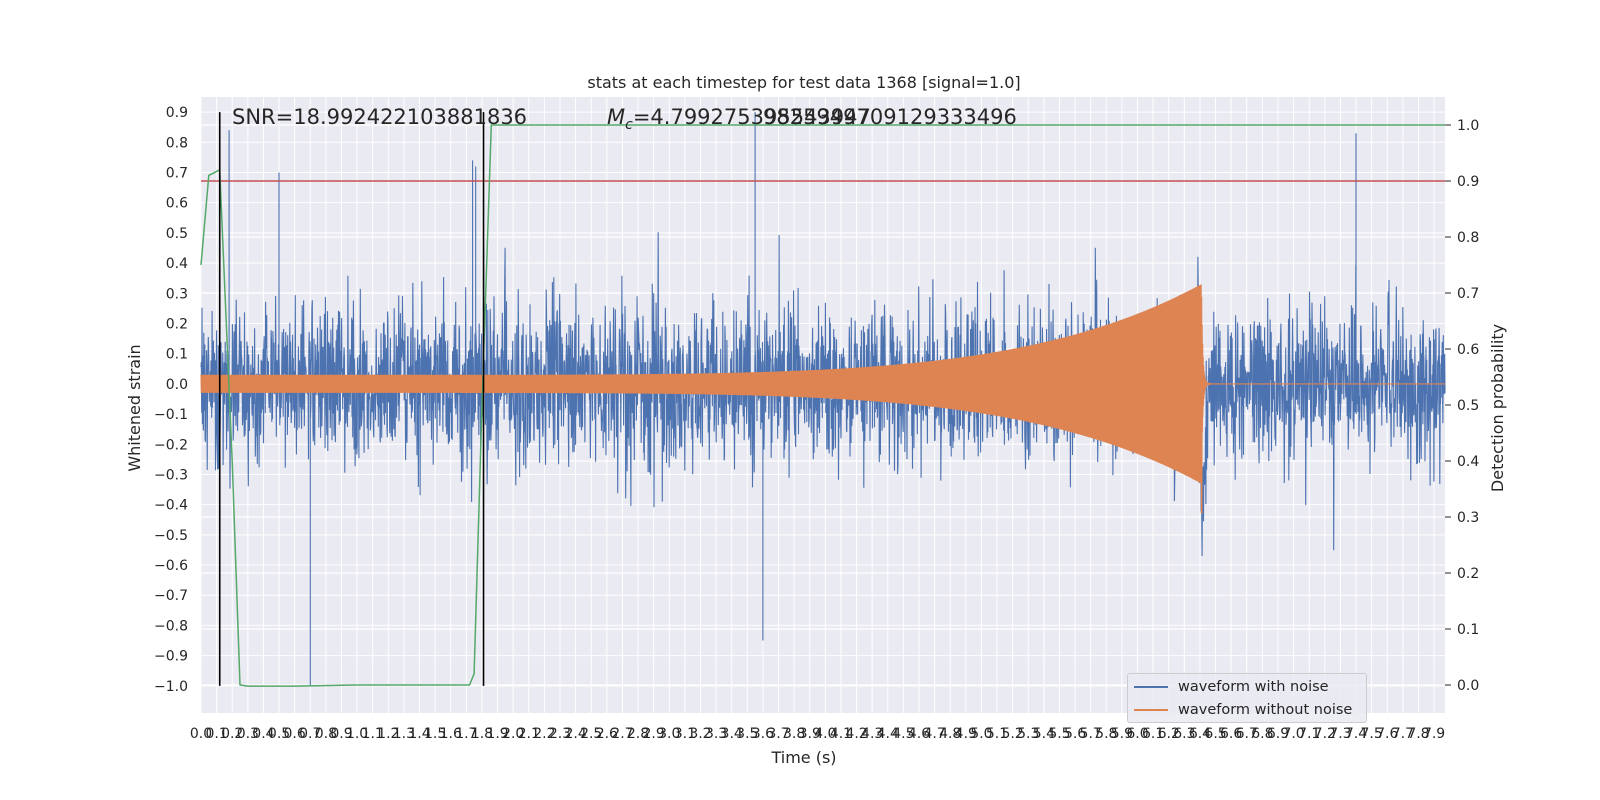 This screenshot has width=1600, height=800. What do you see at coordinates (177, 113) in the screenshot?
I see `y-tick-label-left: 0.9` at bounding box center [177, 113].